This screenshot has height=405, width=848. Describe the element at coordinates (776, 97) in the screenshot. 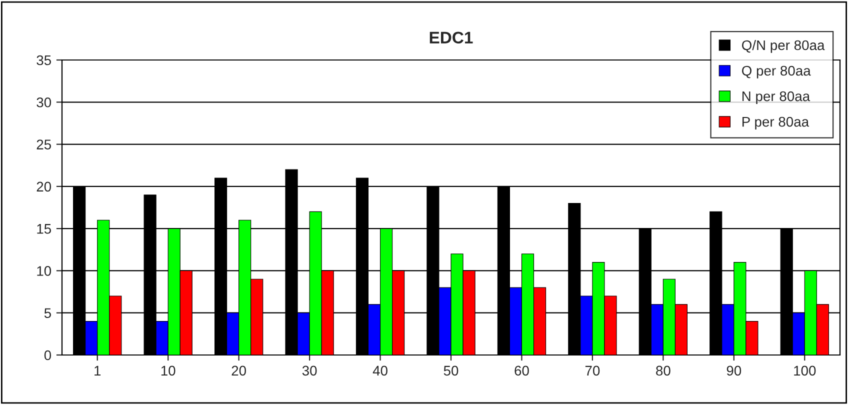

I see `legend-label: N per 80aa` at that location.